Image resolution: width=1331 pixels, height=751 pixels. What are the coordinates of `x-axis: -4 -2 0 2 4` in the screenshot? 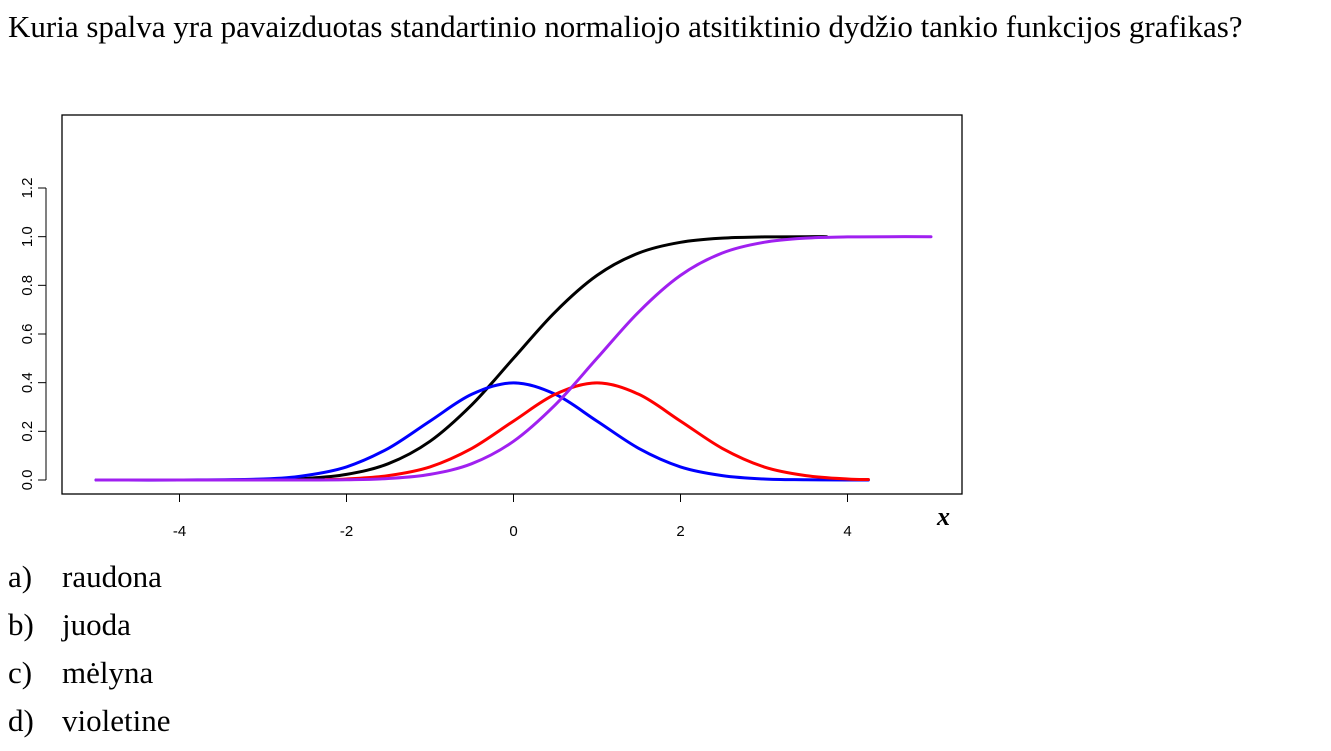 It's located at (512, 516).